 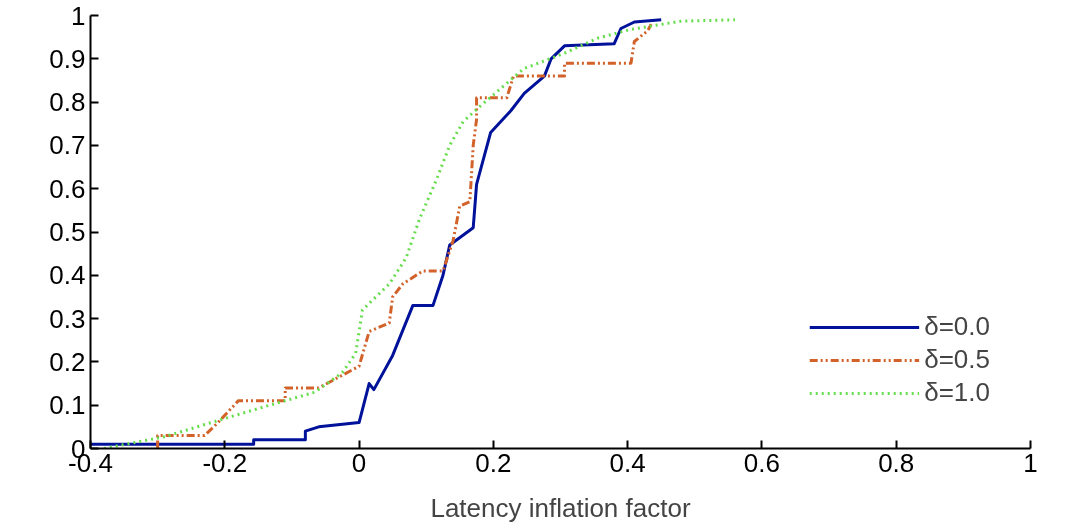 I want to click on y-tick-label: 0.7, so click(x=67, y=145).